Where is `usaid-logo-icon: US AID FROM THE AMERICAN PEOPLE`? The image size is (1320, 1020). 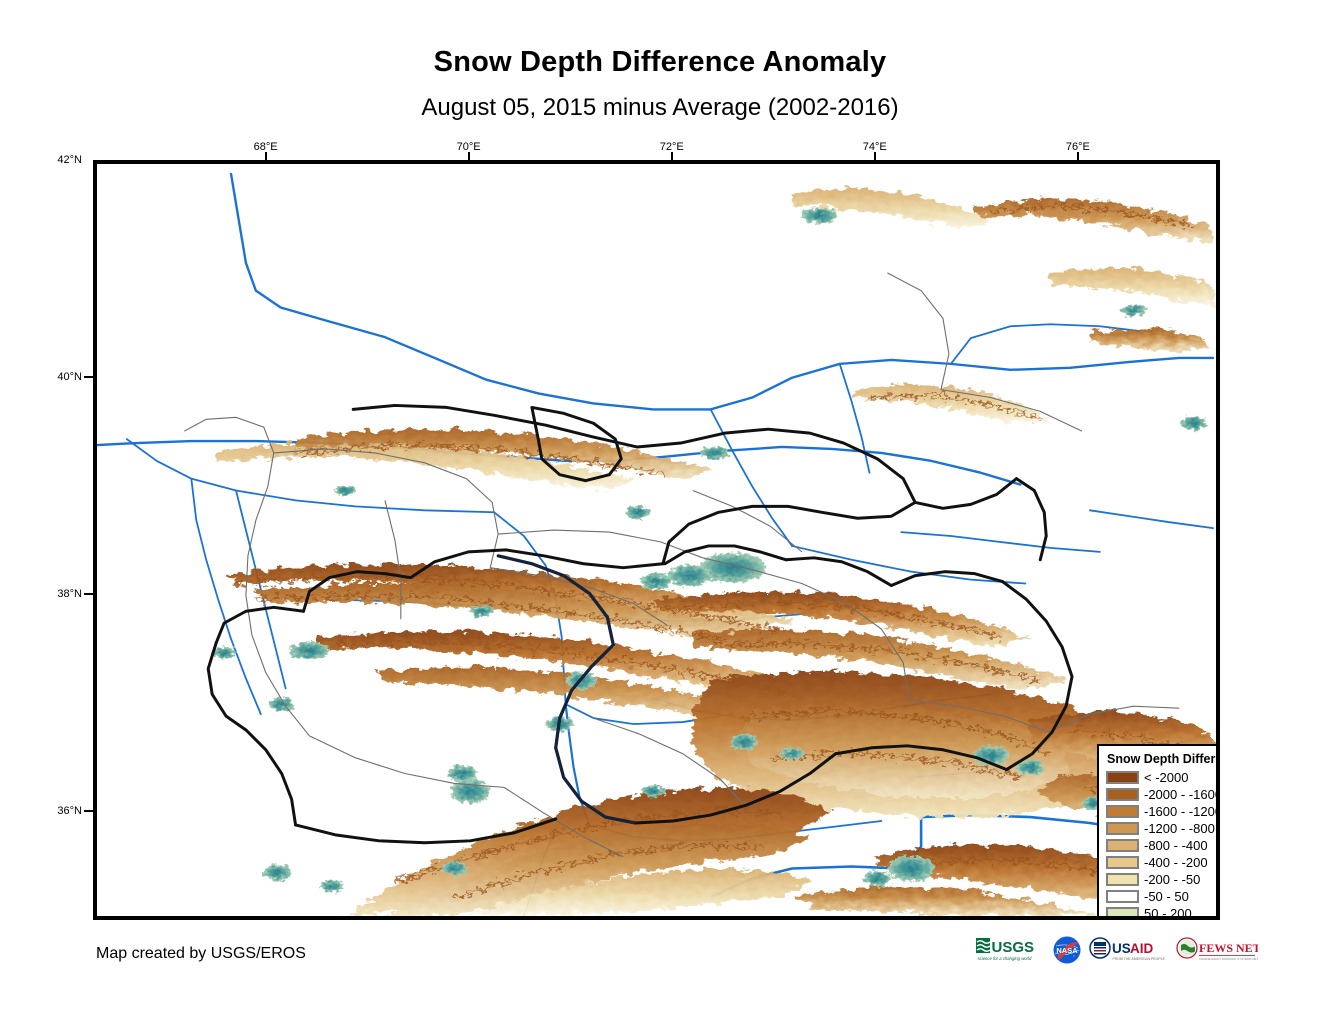 usaid-logo-icon: US AID FROM THE AMERICAN PEOPLE is located at coordinates (1127, 949).